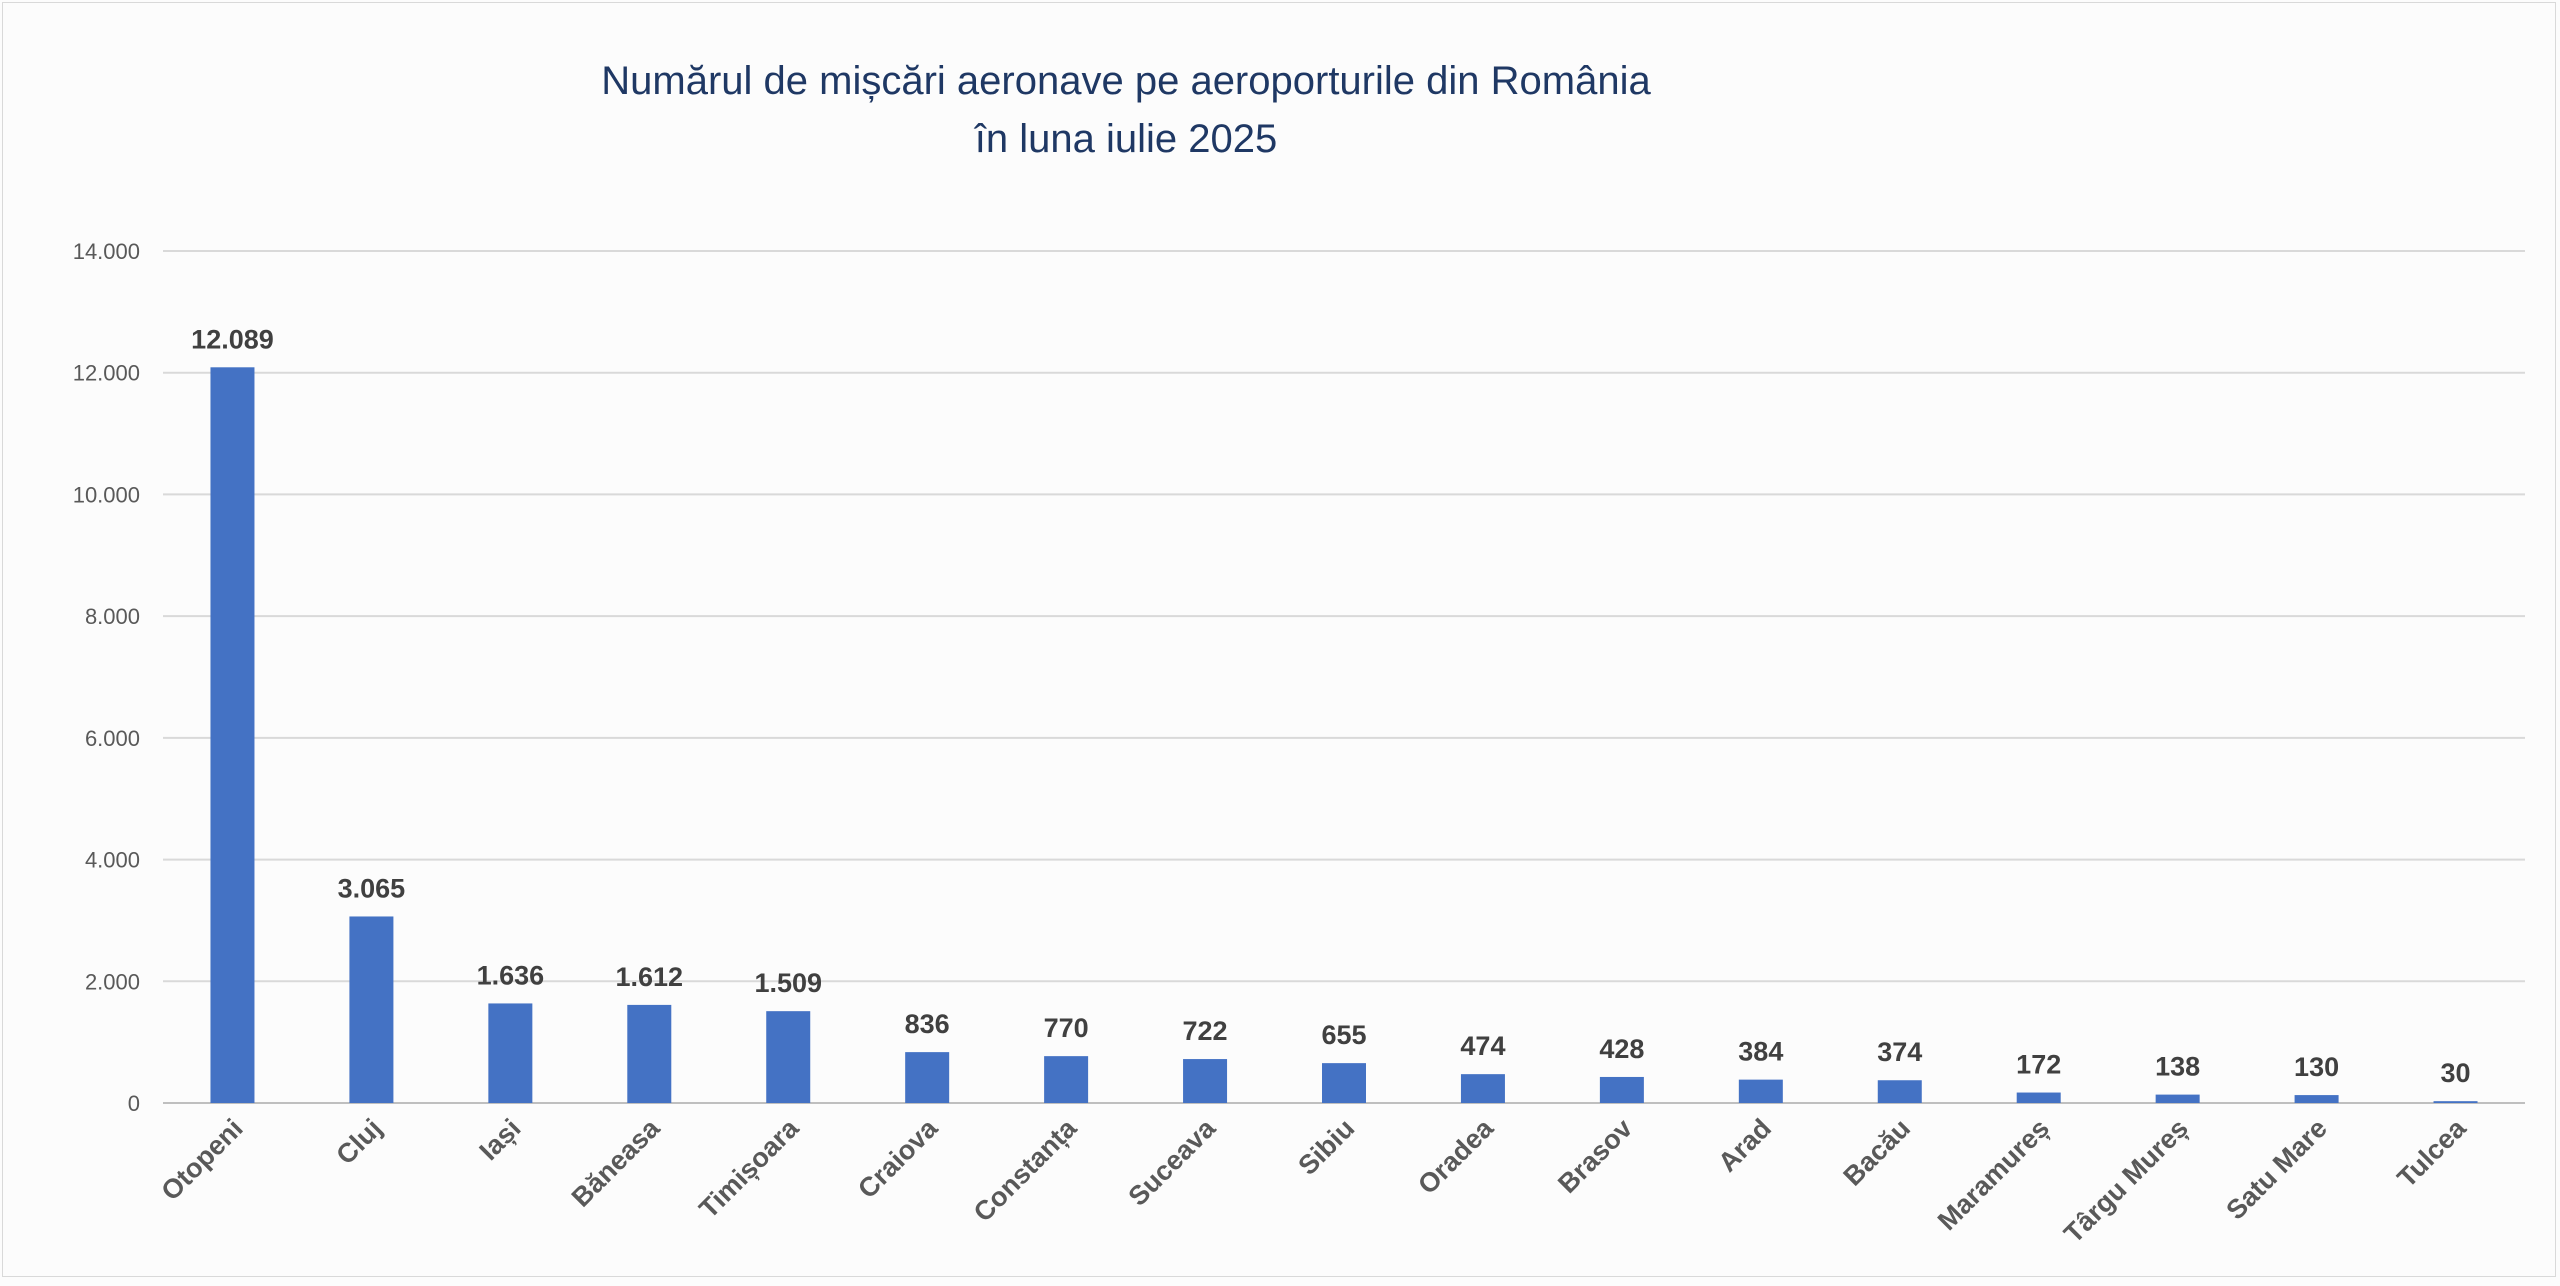 This screenshot has height=1286, width=2560. What do you see at coordinates (112, 738) in the screenshot?
I see `y-tick-label: 6.000` at bounding box center [112, 738].